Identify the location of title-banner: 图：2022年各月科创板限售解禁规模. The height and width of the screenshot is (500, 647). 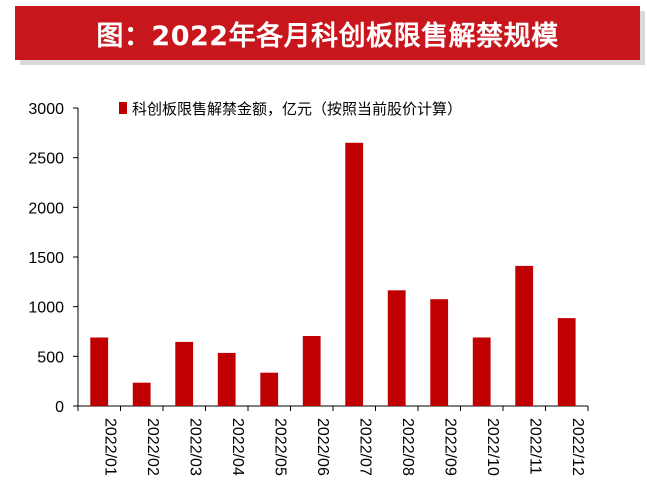
(327, 33).